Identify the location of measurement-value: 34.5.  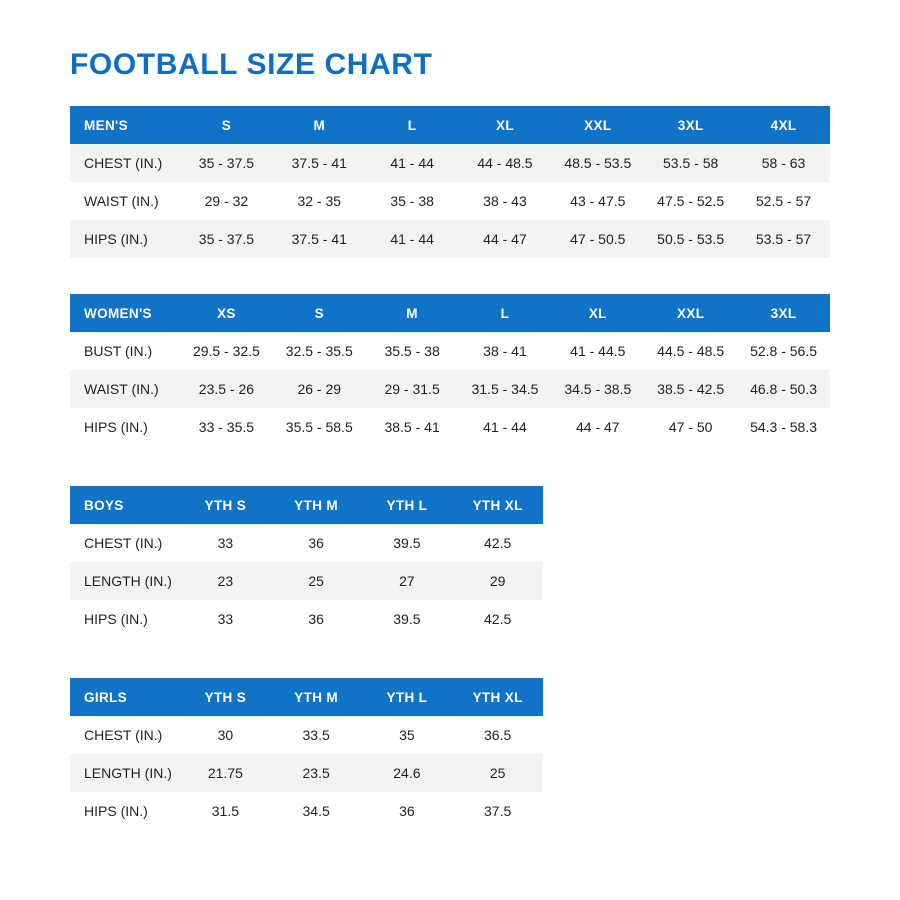
(316, 811).